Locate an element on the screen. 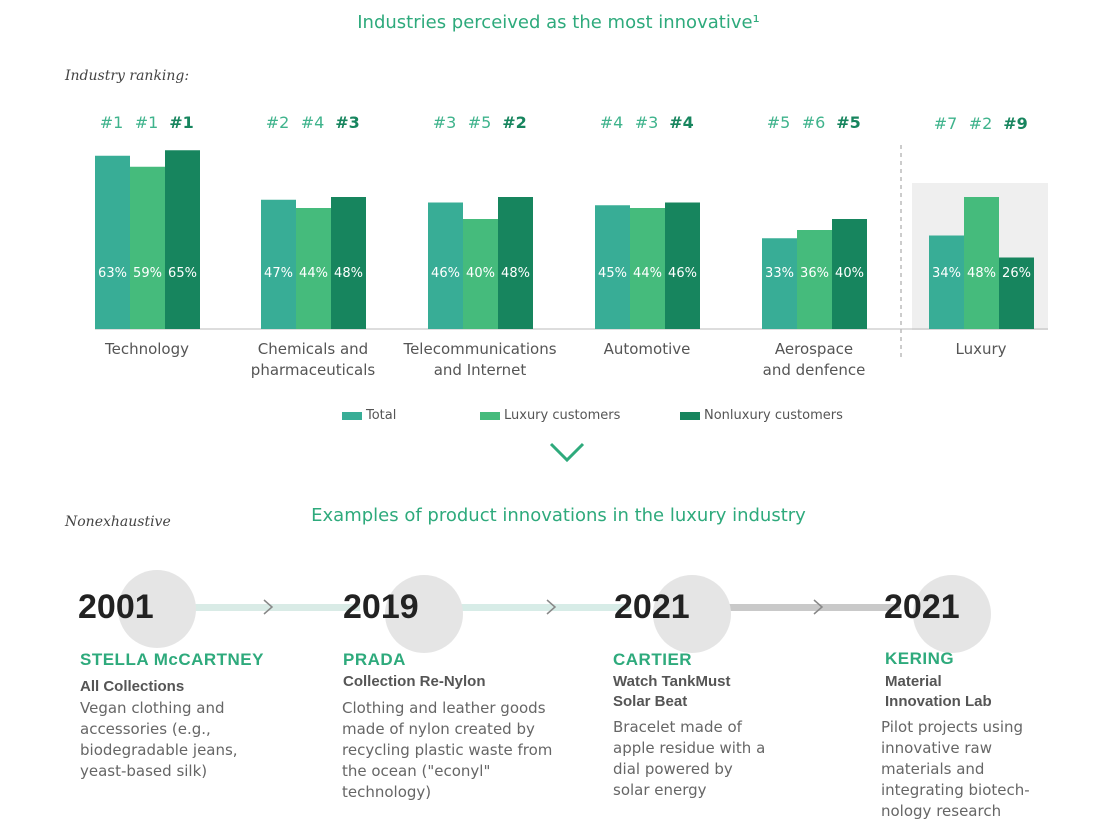 The height and width of the screenshot is (838, 1117). rank-label: #7 is located at coordinates (946, 123).